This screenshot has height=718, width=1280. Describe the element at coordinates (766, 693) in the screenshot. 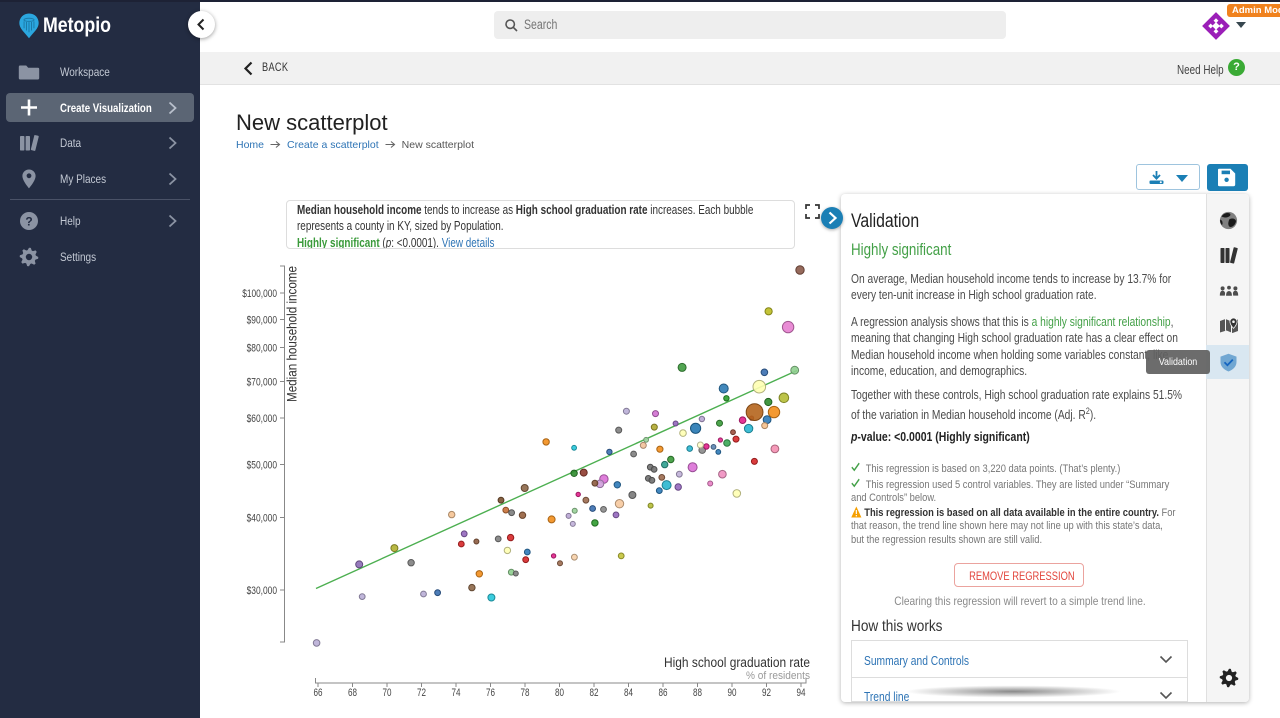

I see `svg-text: 92` at that location.